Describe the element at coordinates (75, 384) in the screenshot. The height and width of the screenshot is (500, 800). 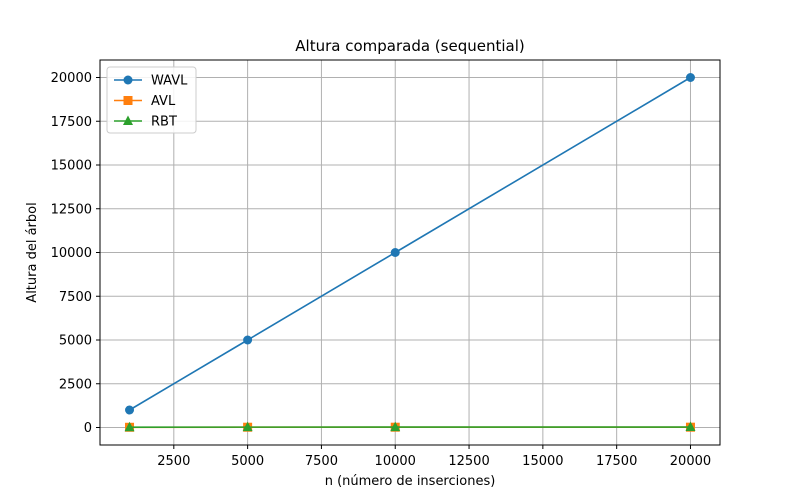
I see `y-tick-label: 2500` at that location.